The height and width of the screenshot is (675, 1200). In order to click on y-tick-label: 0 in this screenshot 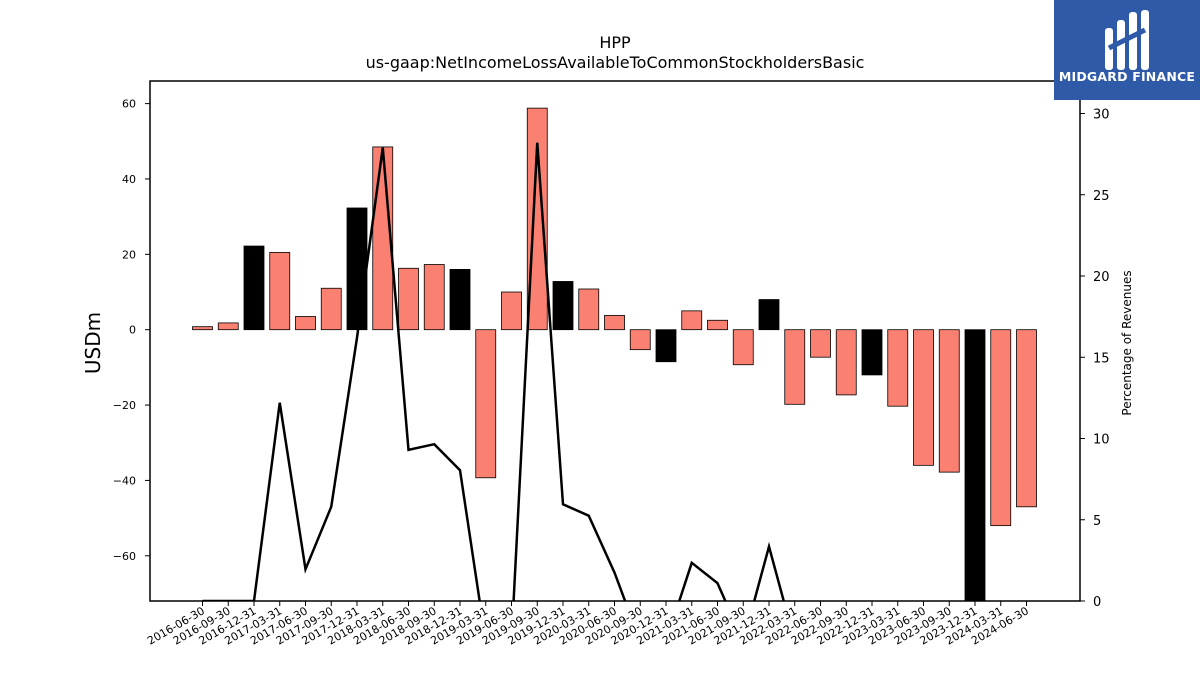, I will do `click(132, 330)`.